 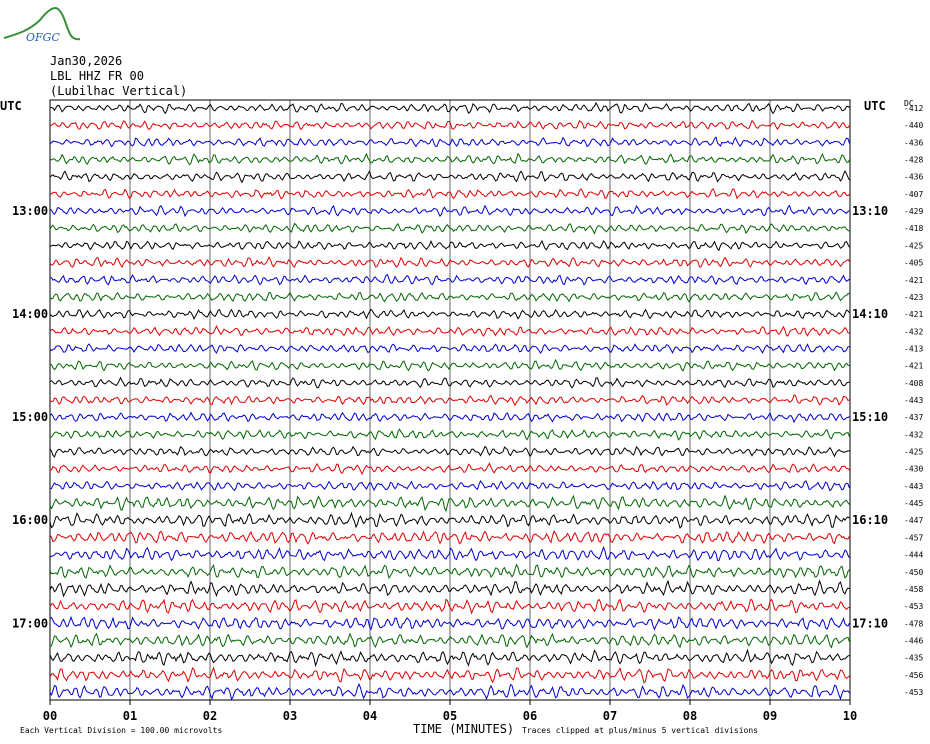 I want to click on dc-offset-label: -446, so click(x=913, y=641).